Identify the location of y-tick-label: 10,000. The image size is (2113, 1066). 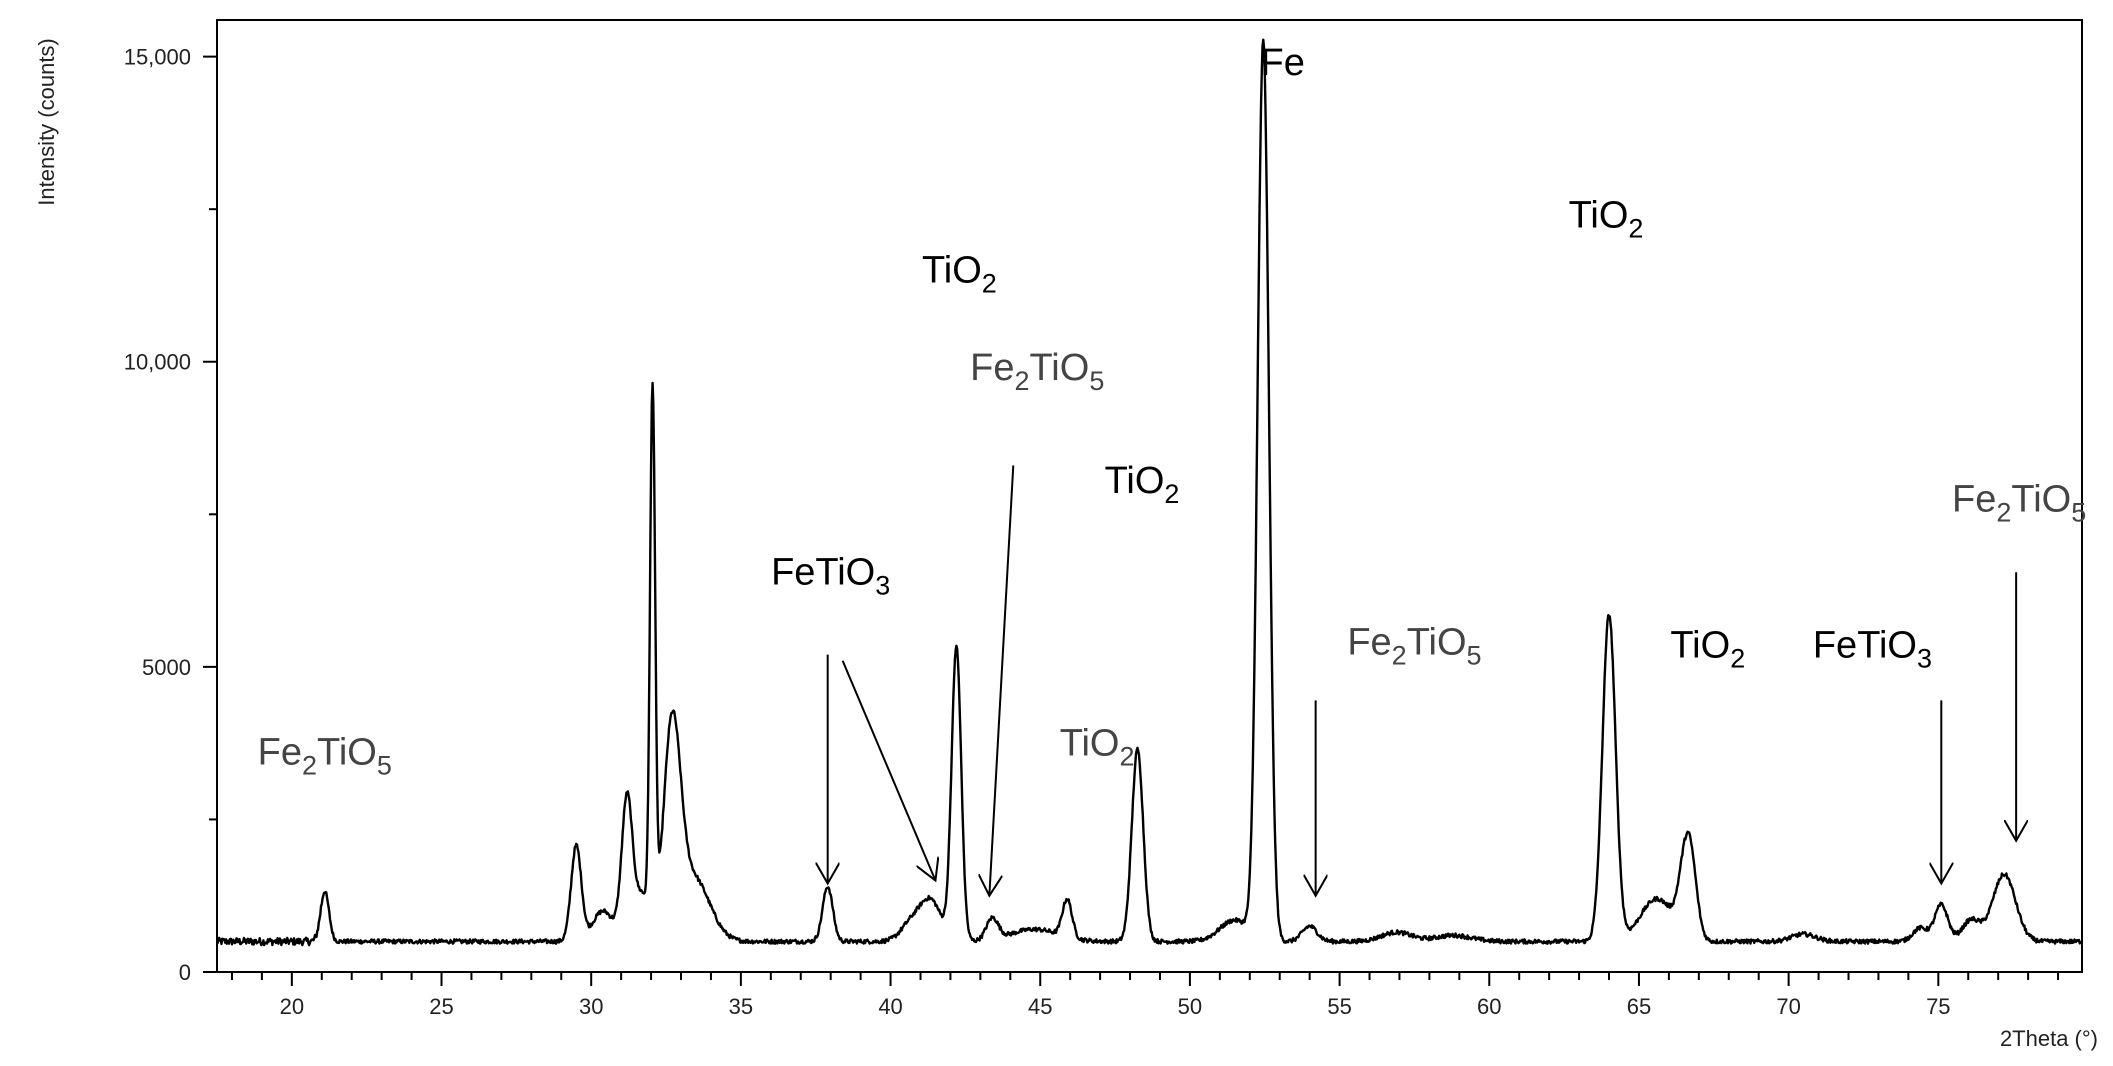
(157, 362).